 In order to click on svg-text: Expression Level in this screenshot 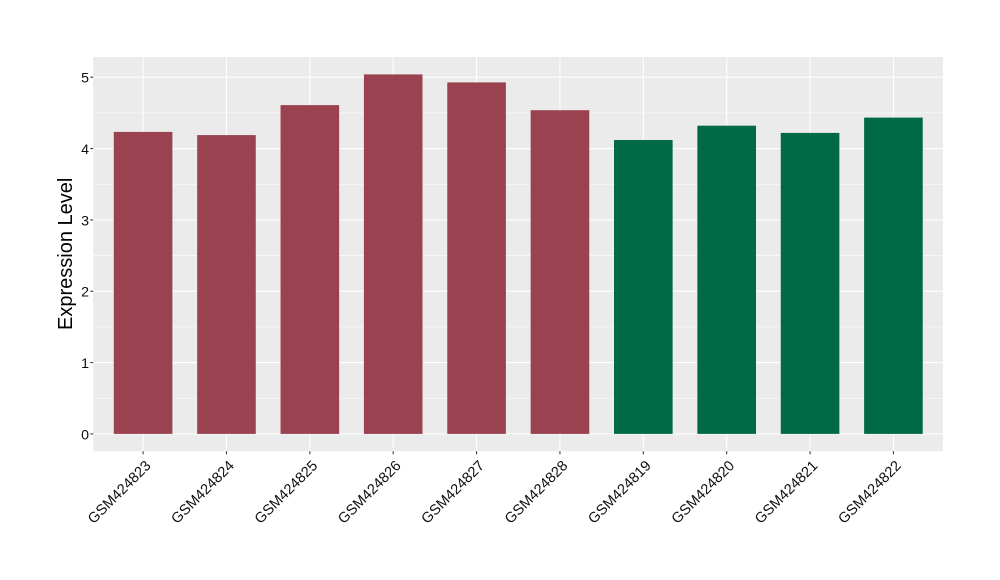, I will do `click(66, 254)`.